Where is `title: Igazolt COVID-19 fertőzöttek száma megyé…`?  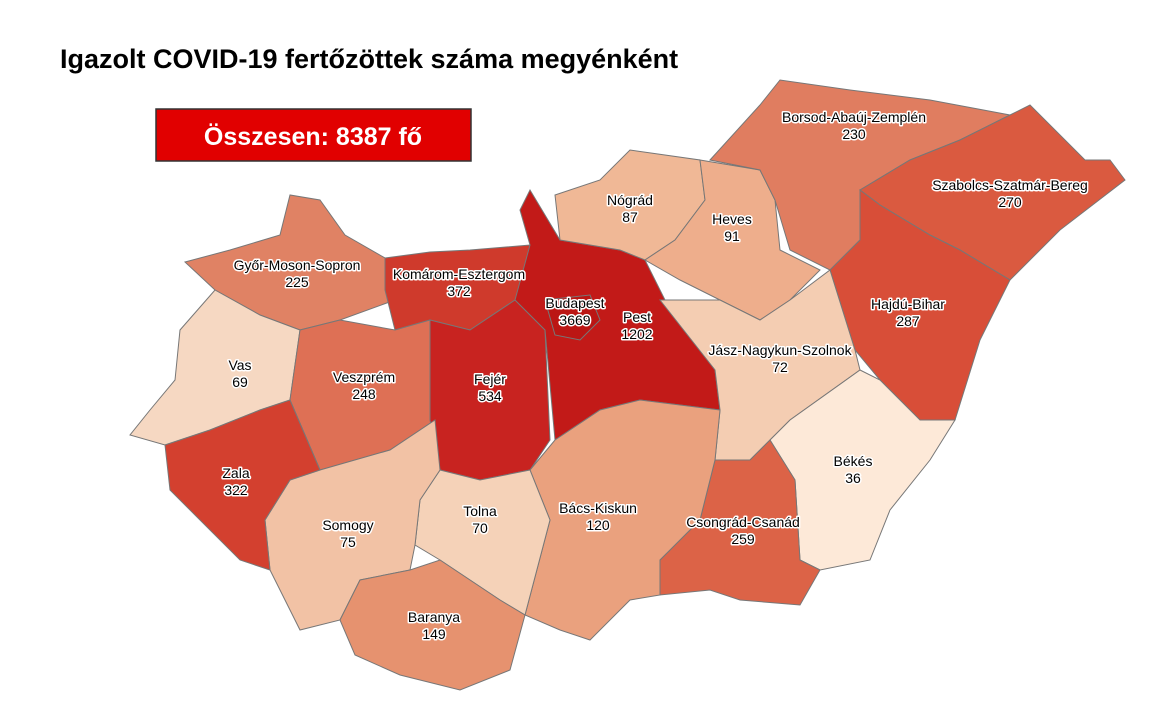
title: Igazolt COVID-19 fertőzöttek száma megyé… is located at coordinates (369, 59).